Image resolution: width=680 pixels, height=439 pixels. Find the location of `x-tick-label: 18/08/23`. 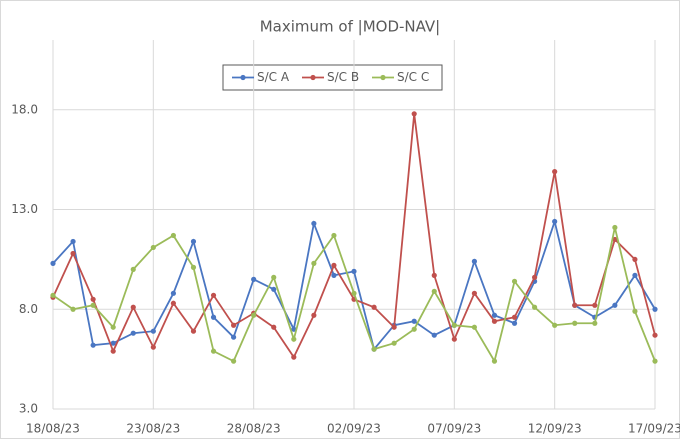

x-tick-label: 18/08/23 is located at coordinates (53, 429).